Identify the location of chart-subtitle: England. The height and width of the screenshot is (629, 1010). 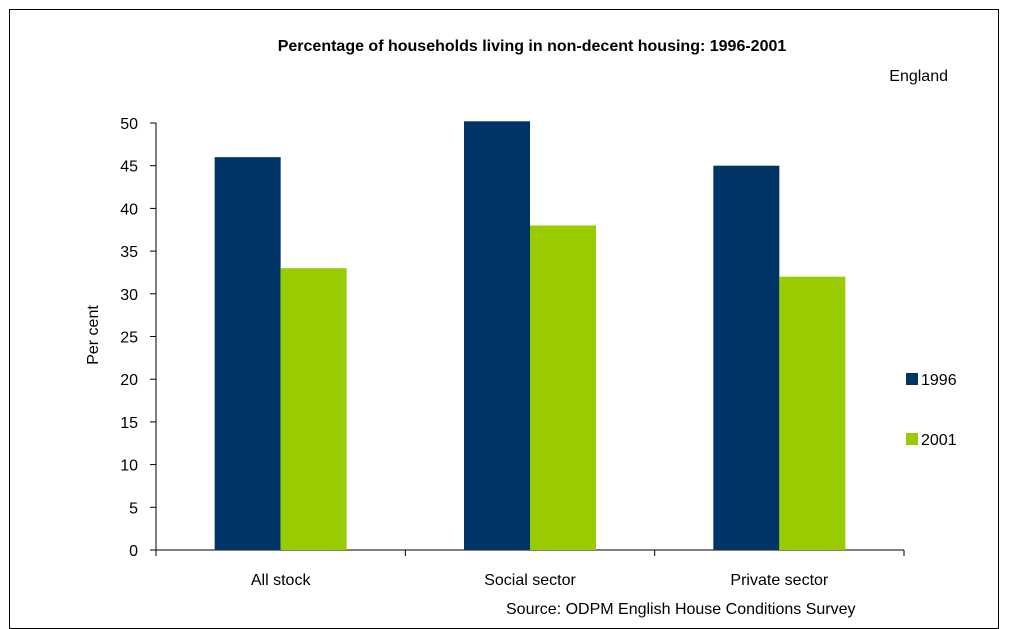
(918, 76).